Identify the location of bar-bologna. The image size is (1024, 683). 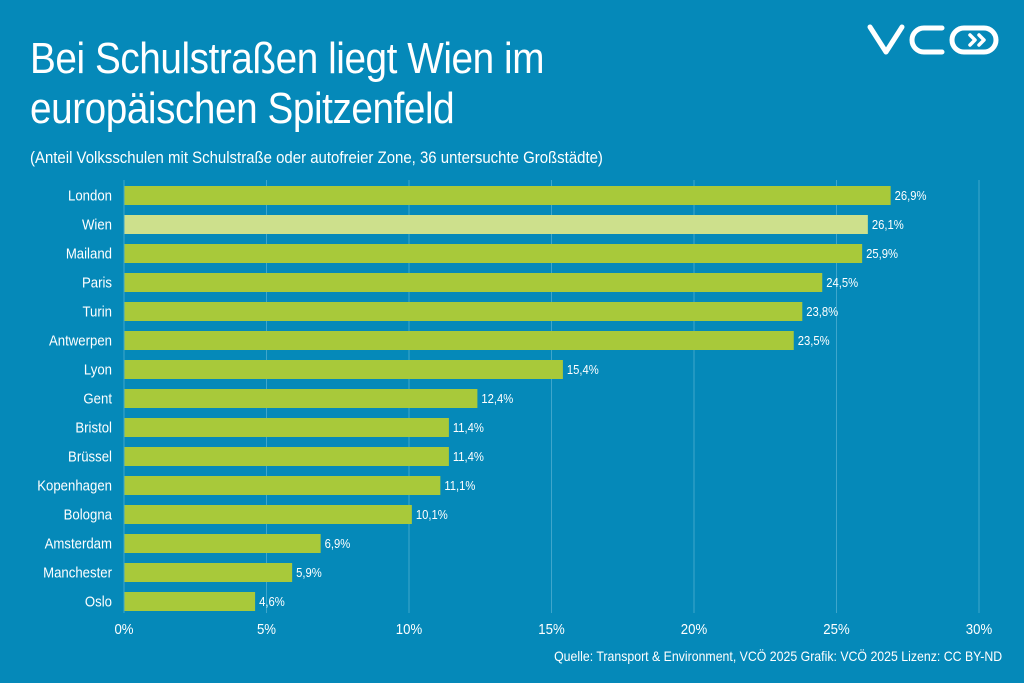
(268, 514).